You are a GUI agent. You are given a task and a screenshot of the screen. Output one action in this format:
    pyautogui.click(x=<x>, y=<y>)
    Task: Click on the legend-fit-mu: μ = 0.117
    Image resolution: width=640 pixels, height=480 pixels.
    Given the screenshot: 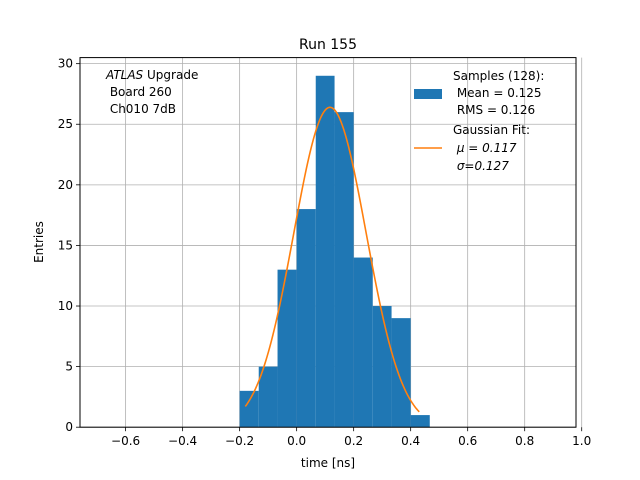 What is the action you would take?
    pyautogui.click(x=485, y=148)
    